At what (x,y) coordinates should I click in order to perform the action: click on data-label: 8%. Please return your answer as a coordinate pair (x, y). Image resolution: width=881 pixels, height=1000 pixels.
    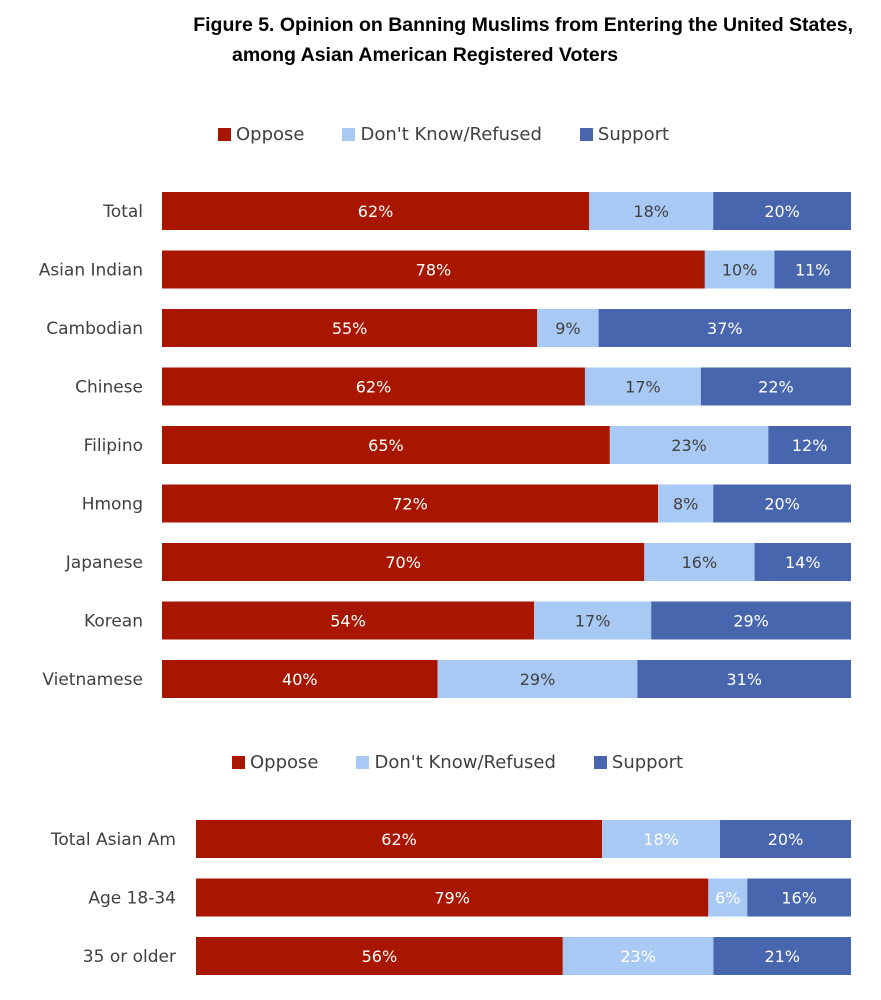
    Looking at the image, I should click on (685, 504).